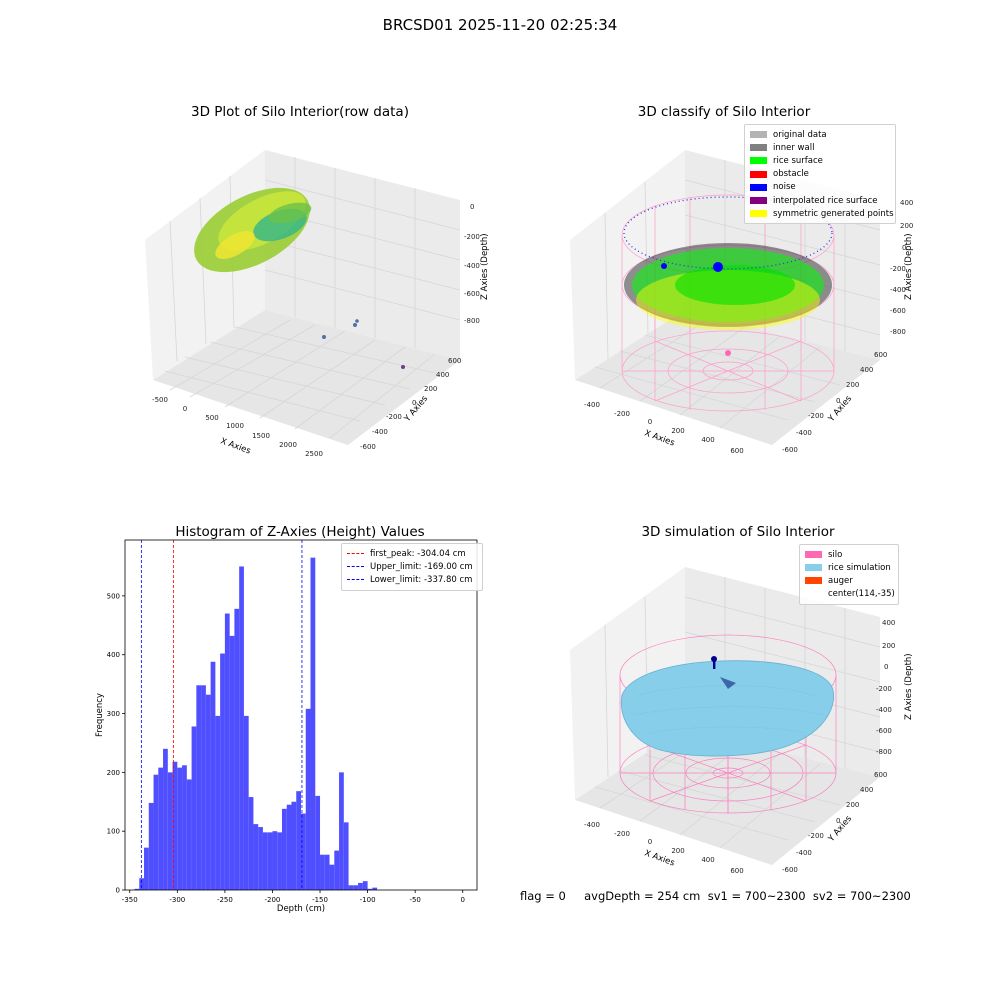 This screenshot has height=1000, width=1000. I want to click on simulation-auger, so click(723, 672).